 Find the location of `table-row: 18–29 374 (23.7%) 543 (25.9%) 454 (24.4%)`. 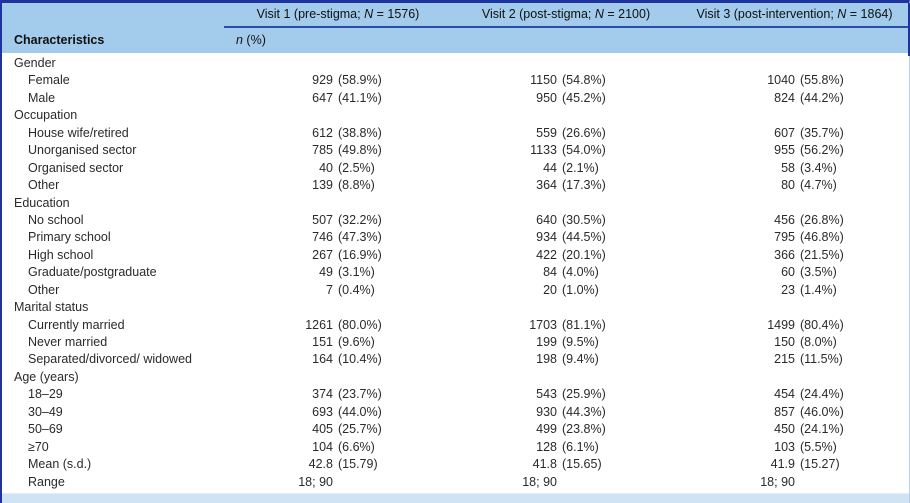

table-row: 18–29 374 (23.7%) 543 (25.9%) 454 (24.4%) is located at coordinates (455, 394).